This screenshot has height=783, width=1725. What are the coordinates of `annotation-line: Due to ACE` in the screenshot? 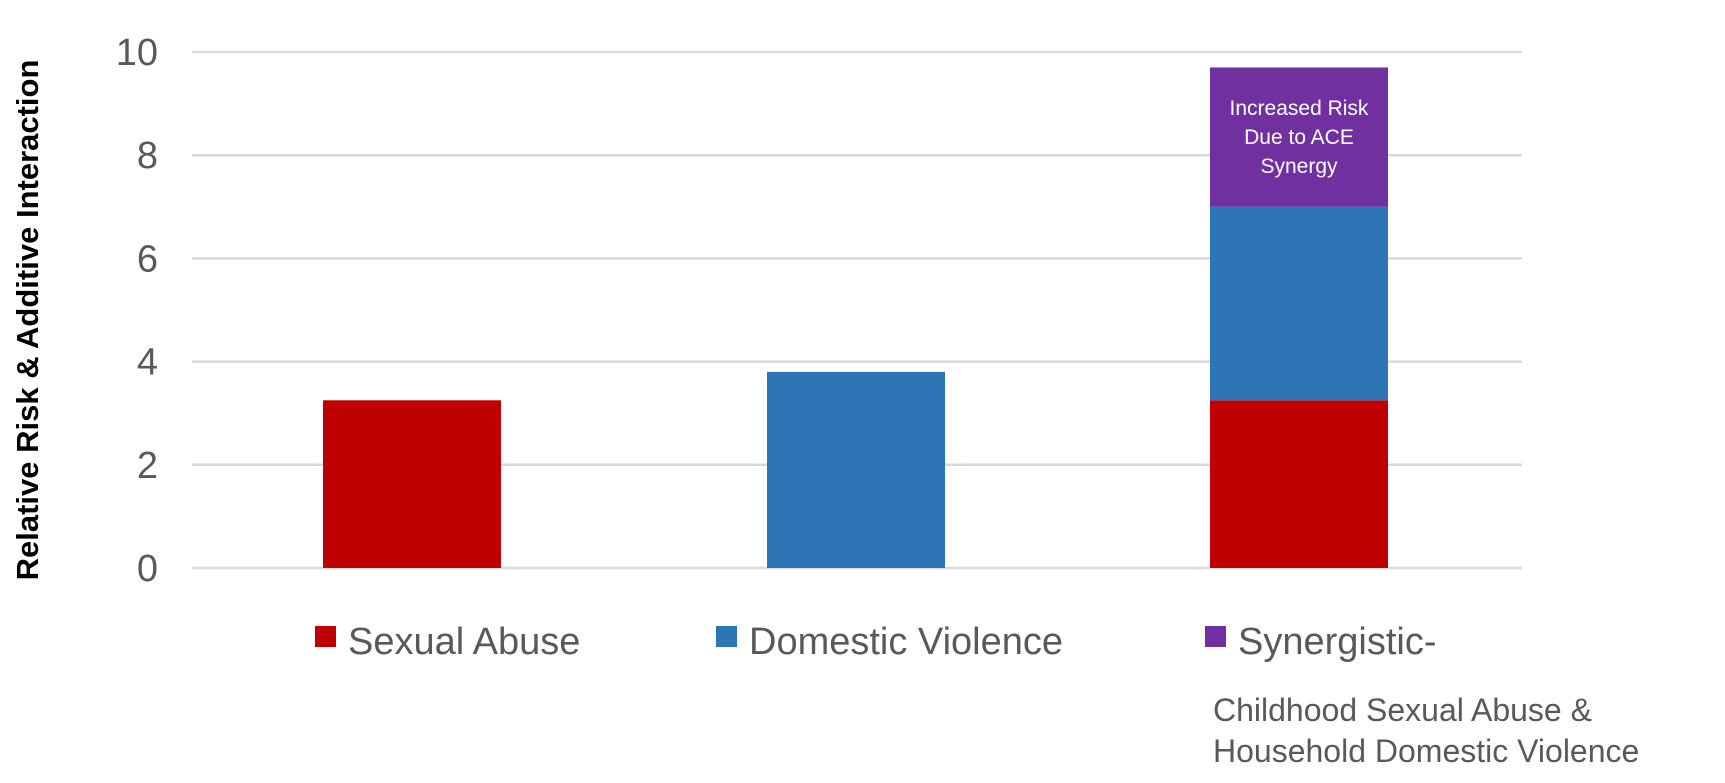 It's located at (1299, 137).